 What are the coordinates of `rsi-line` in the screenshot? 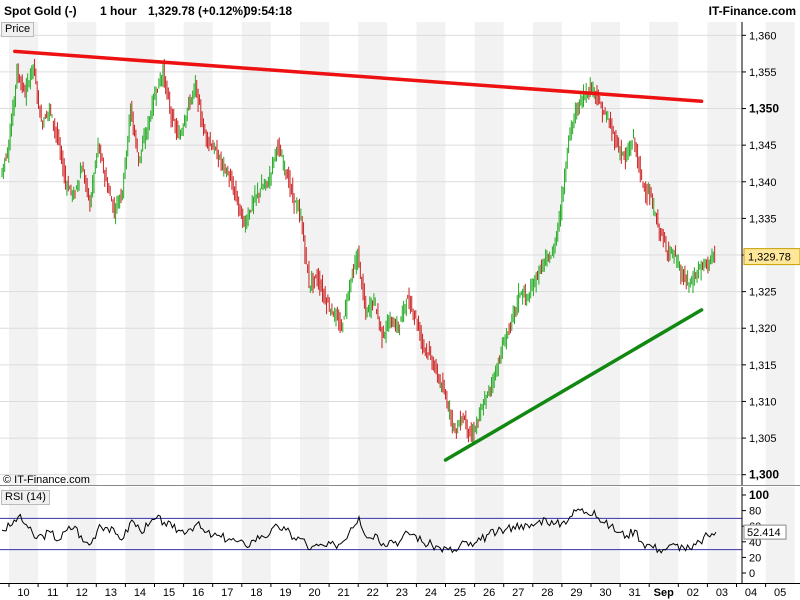 It's located at (359, 531).